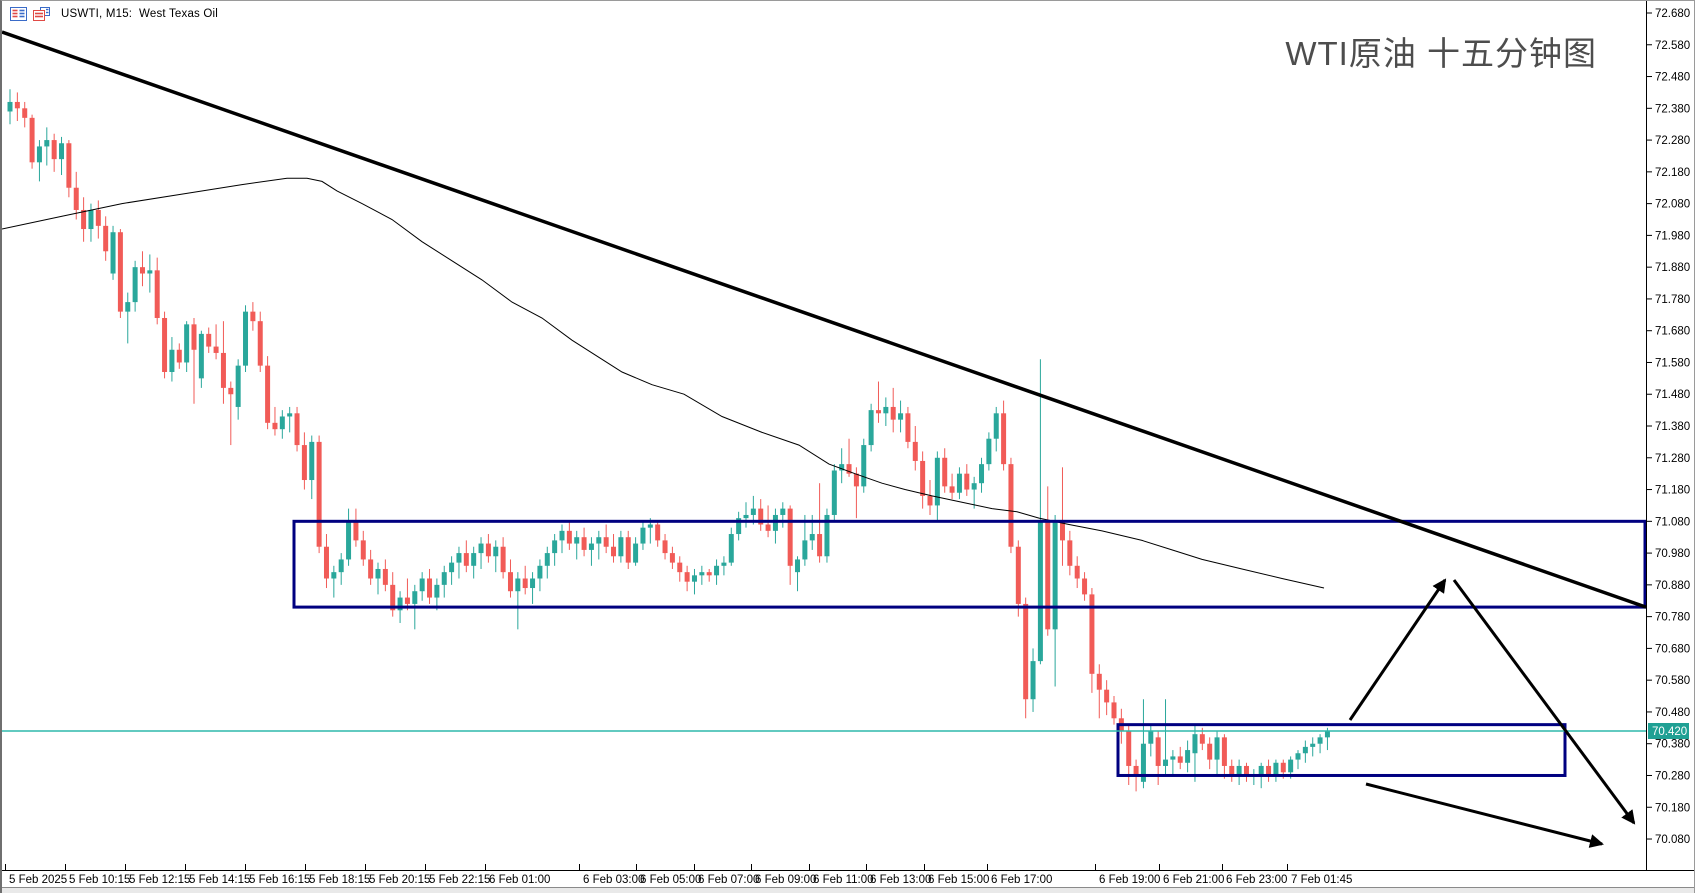  Describe the element at coordinates (1672, 173) in the screenshot. I see `price-tick-label: 72.180` at that location.